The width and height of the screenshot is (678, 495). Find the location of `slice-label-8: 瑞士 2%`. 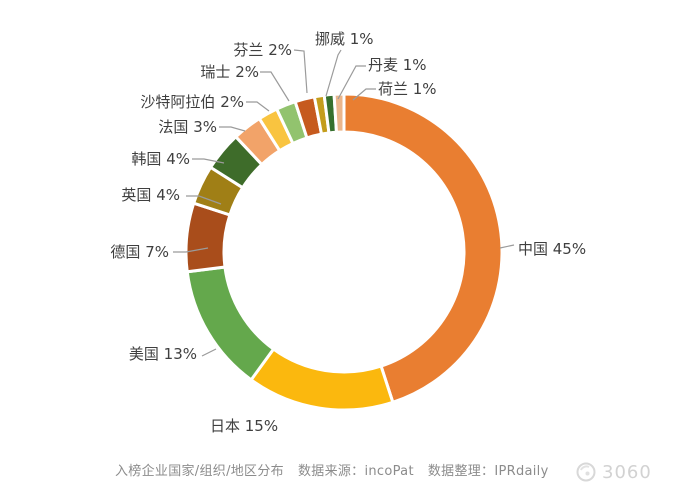

slice-label-8: 瑞士 2% is located at coordinates (229, 72).